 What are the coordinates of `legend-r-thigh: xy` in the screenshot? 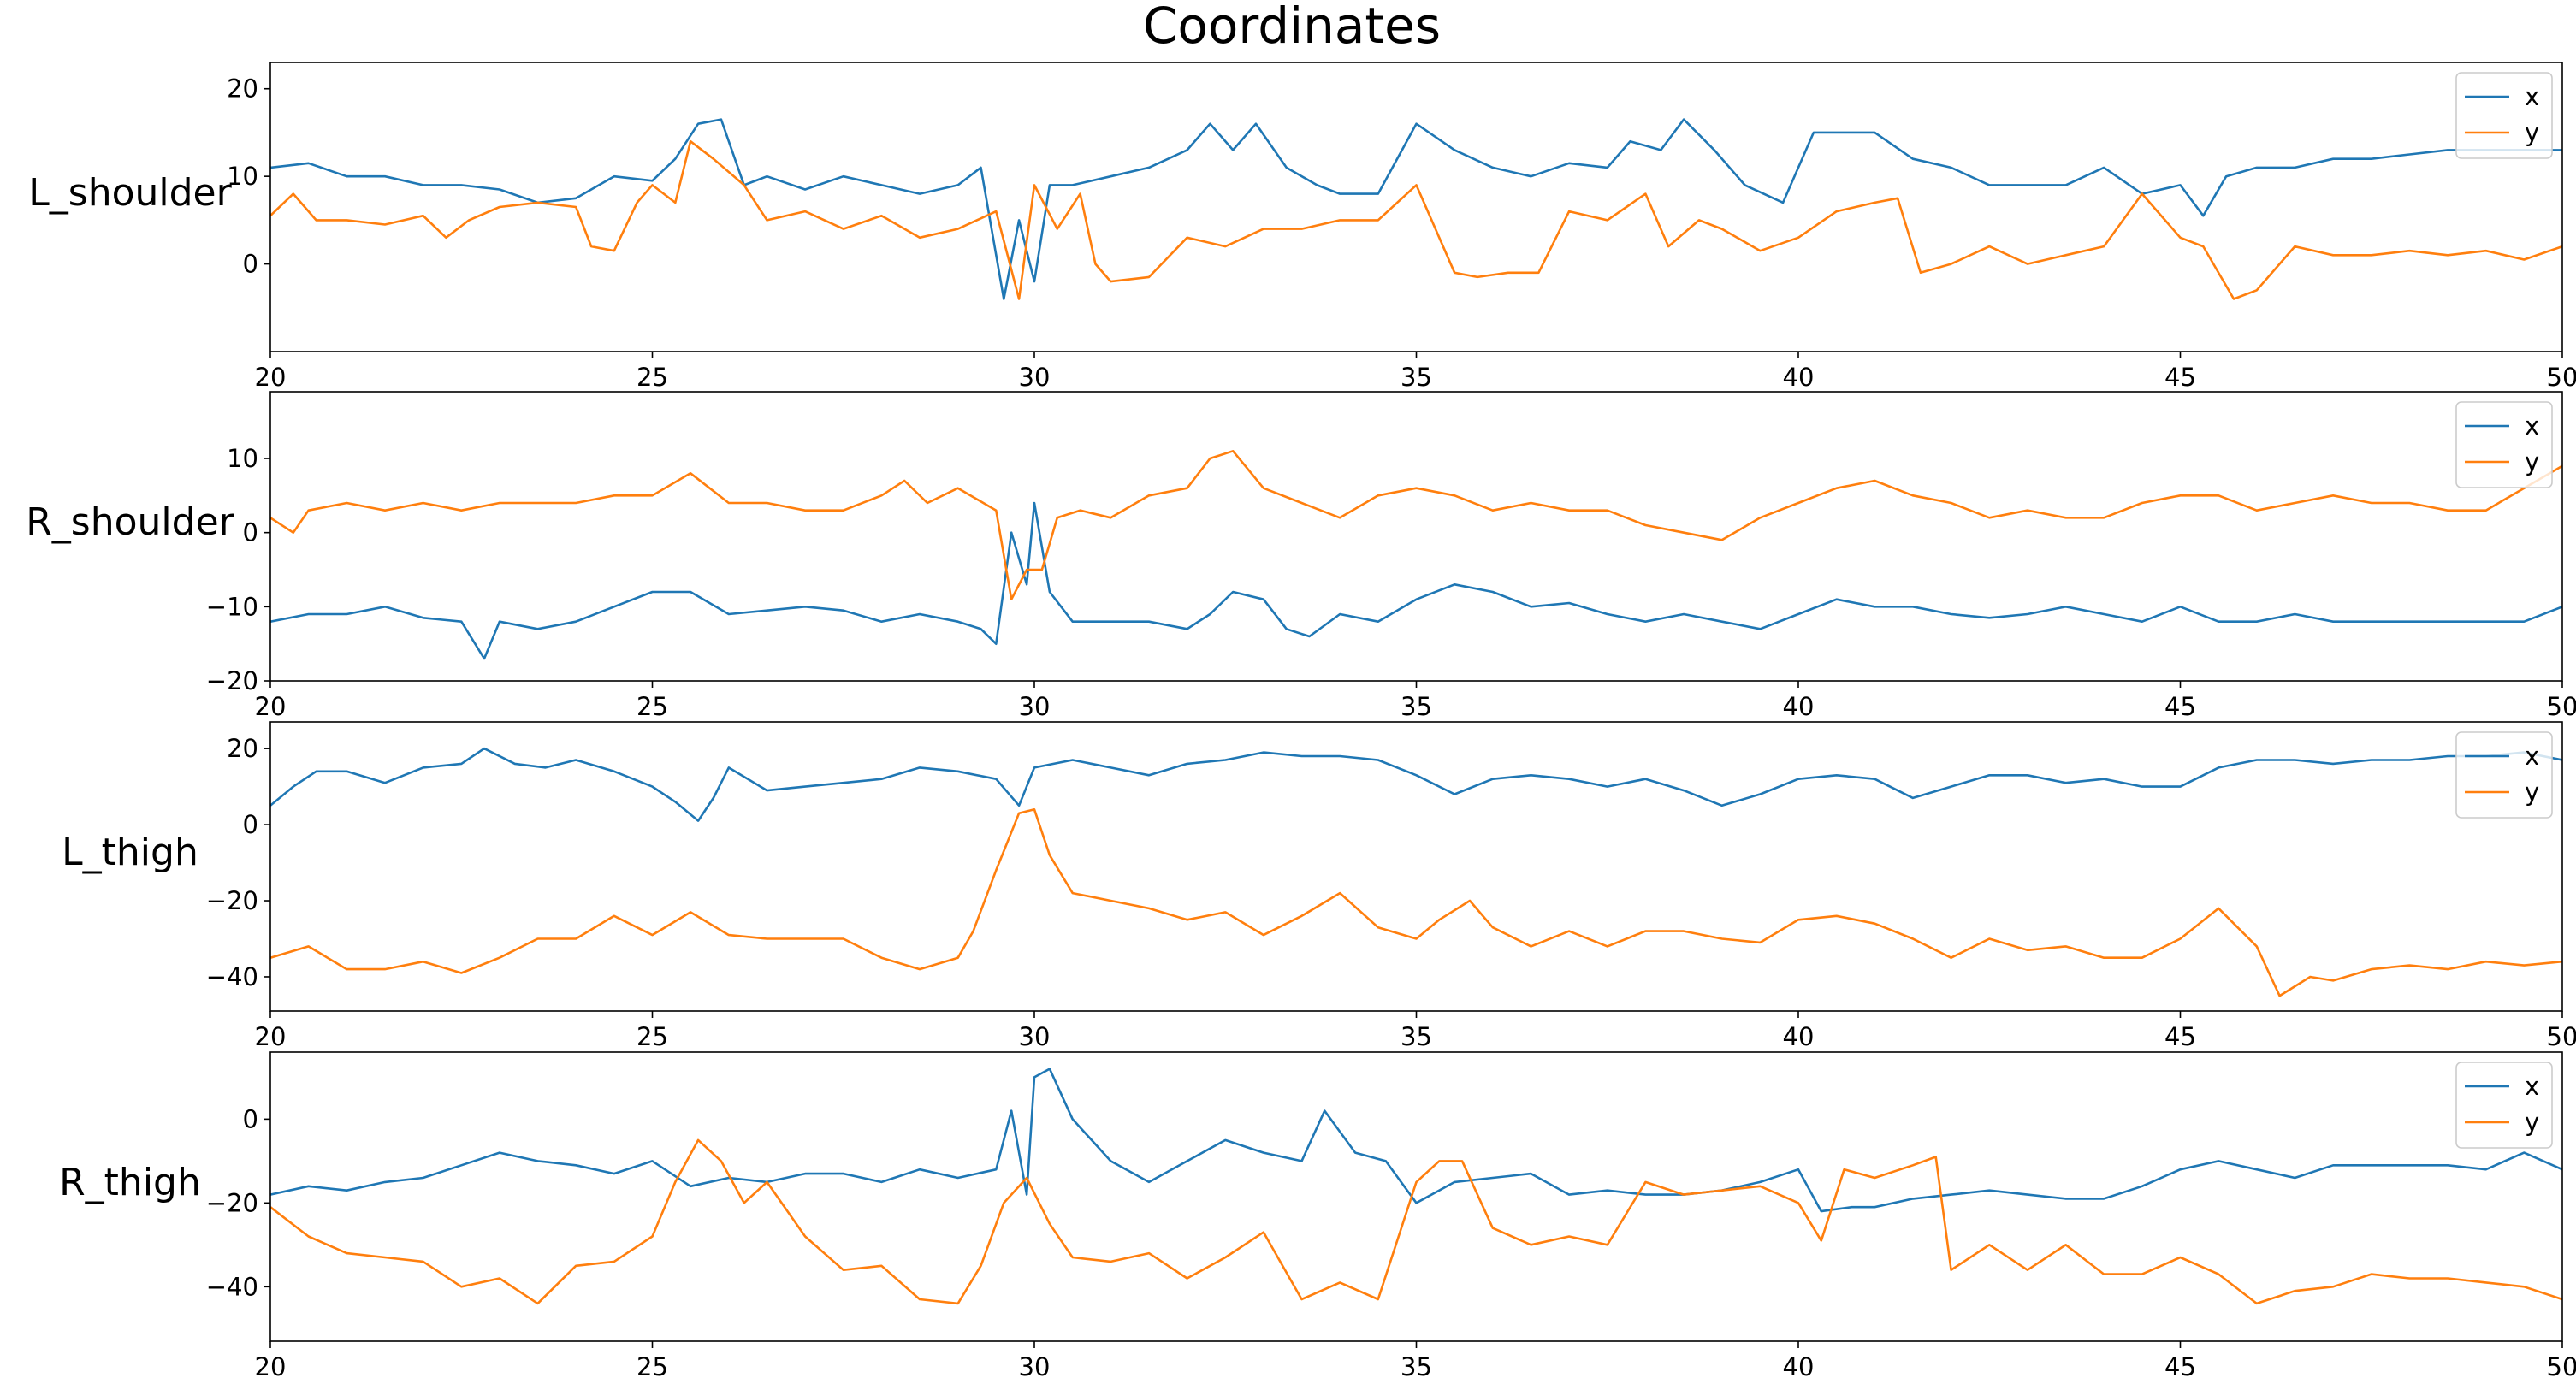 It's located at (2504, 1105).